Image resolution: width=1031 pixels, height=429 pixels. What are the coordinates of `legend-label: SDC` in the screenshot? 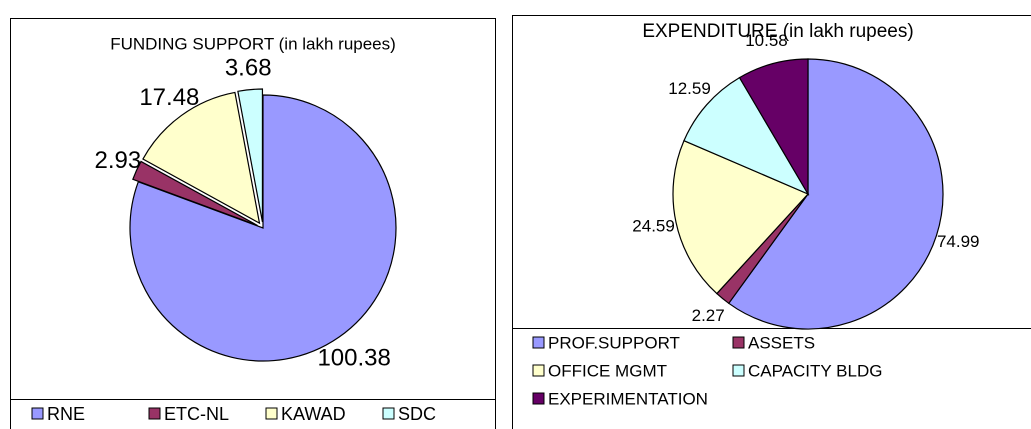 It's located at (417, 414).